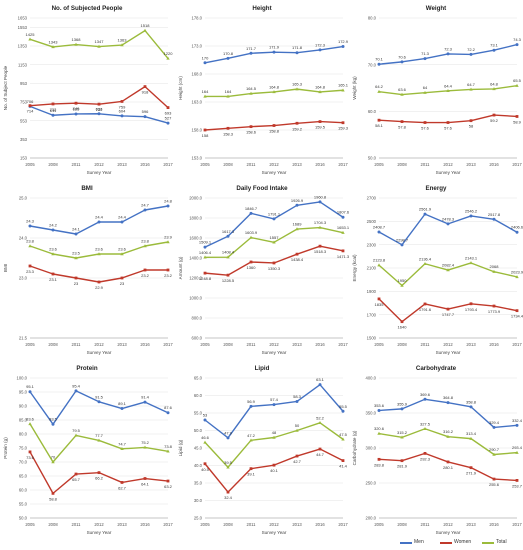 Image resolution: width=523 pixels, height=550 pixels. I want to click on chart-title: Protein, so click(87, 368).